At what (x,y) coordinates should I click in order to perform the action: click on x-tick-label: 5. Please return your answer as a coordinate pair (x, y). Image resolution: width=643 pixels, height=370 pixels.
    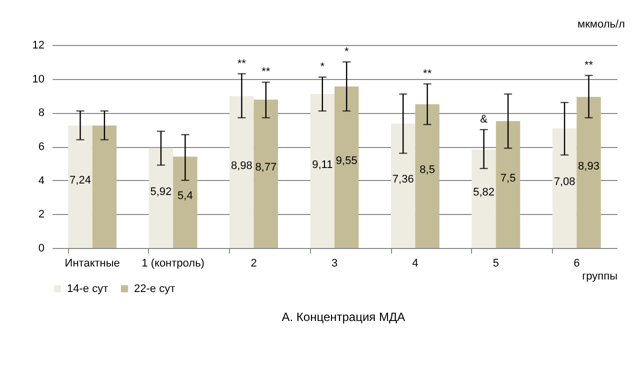
    Looking at the image, I should click on (495, 264).